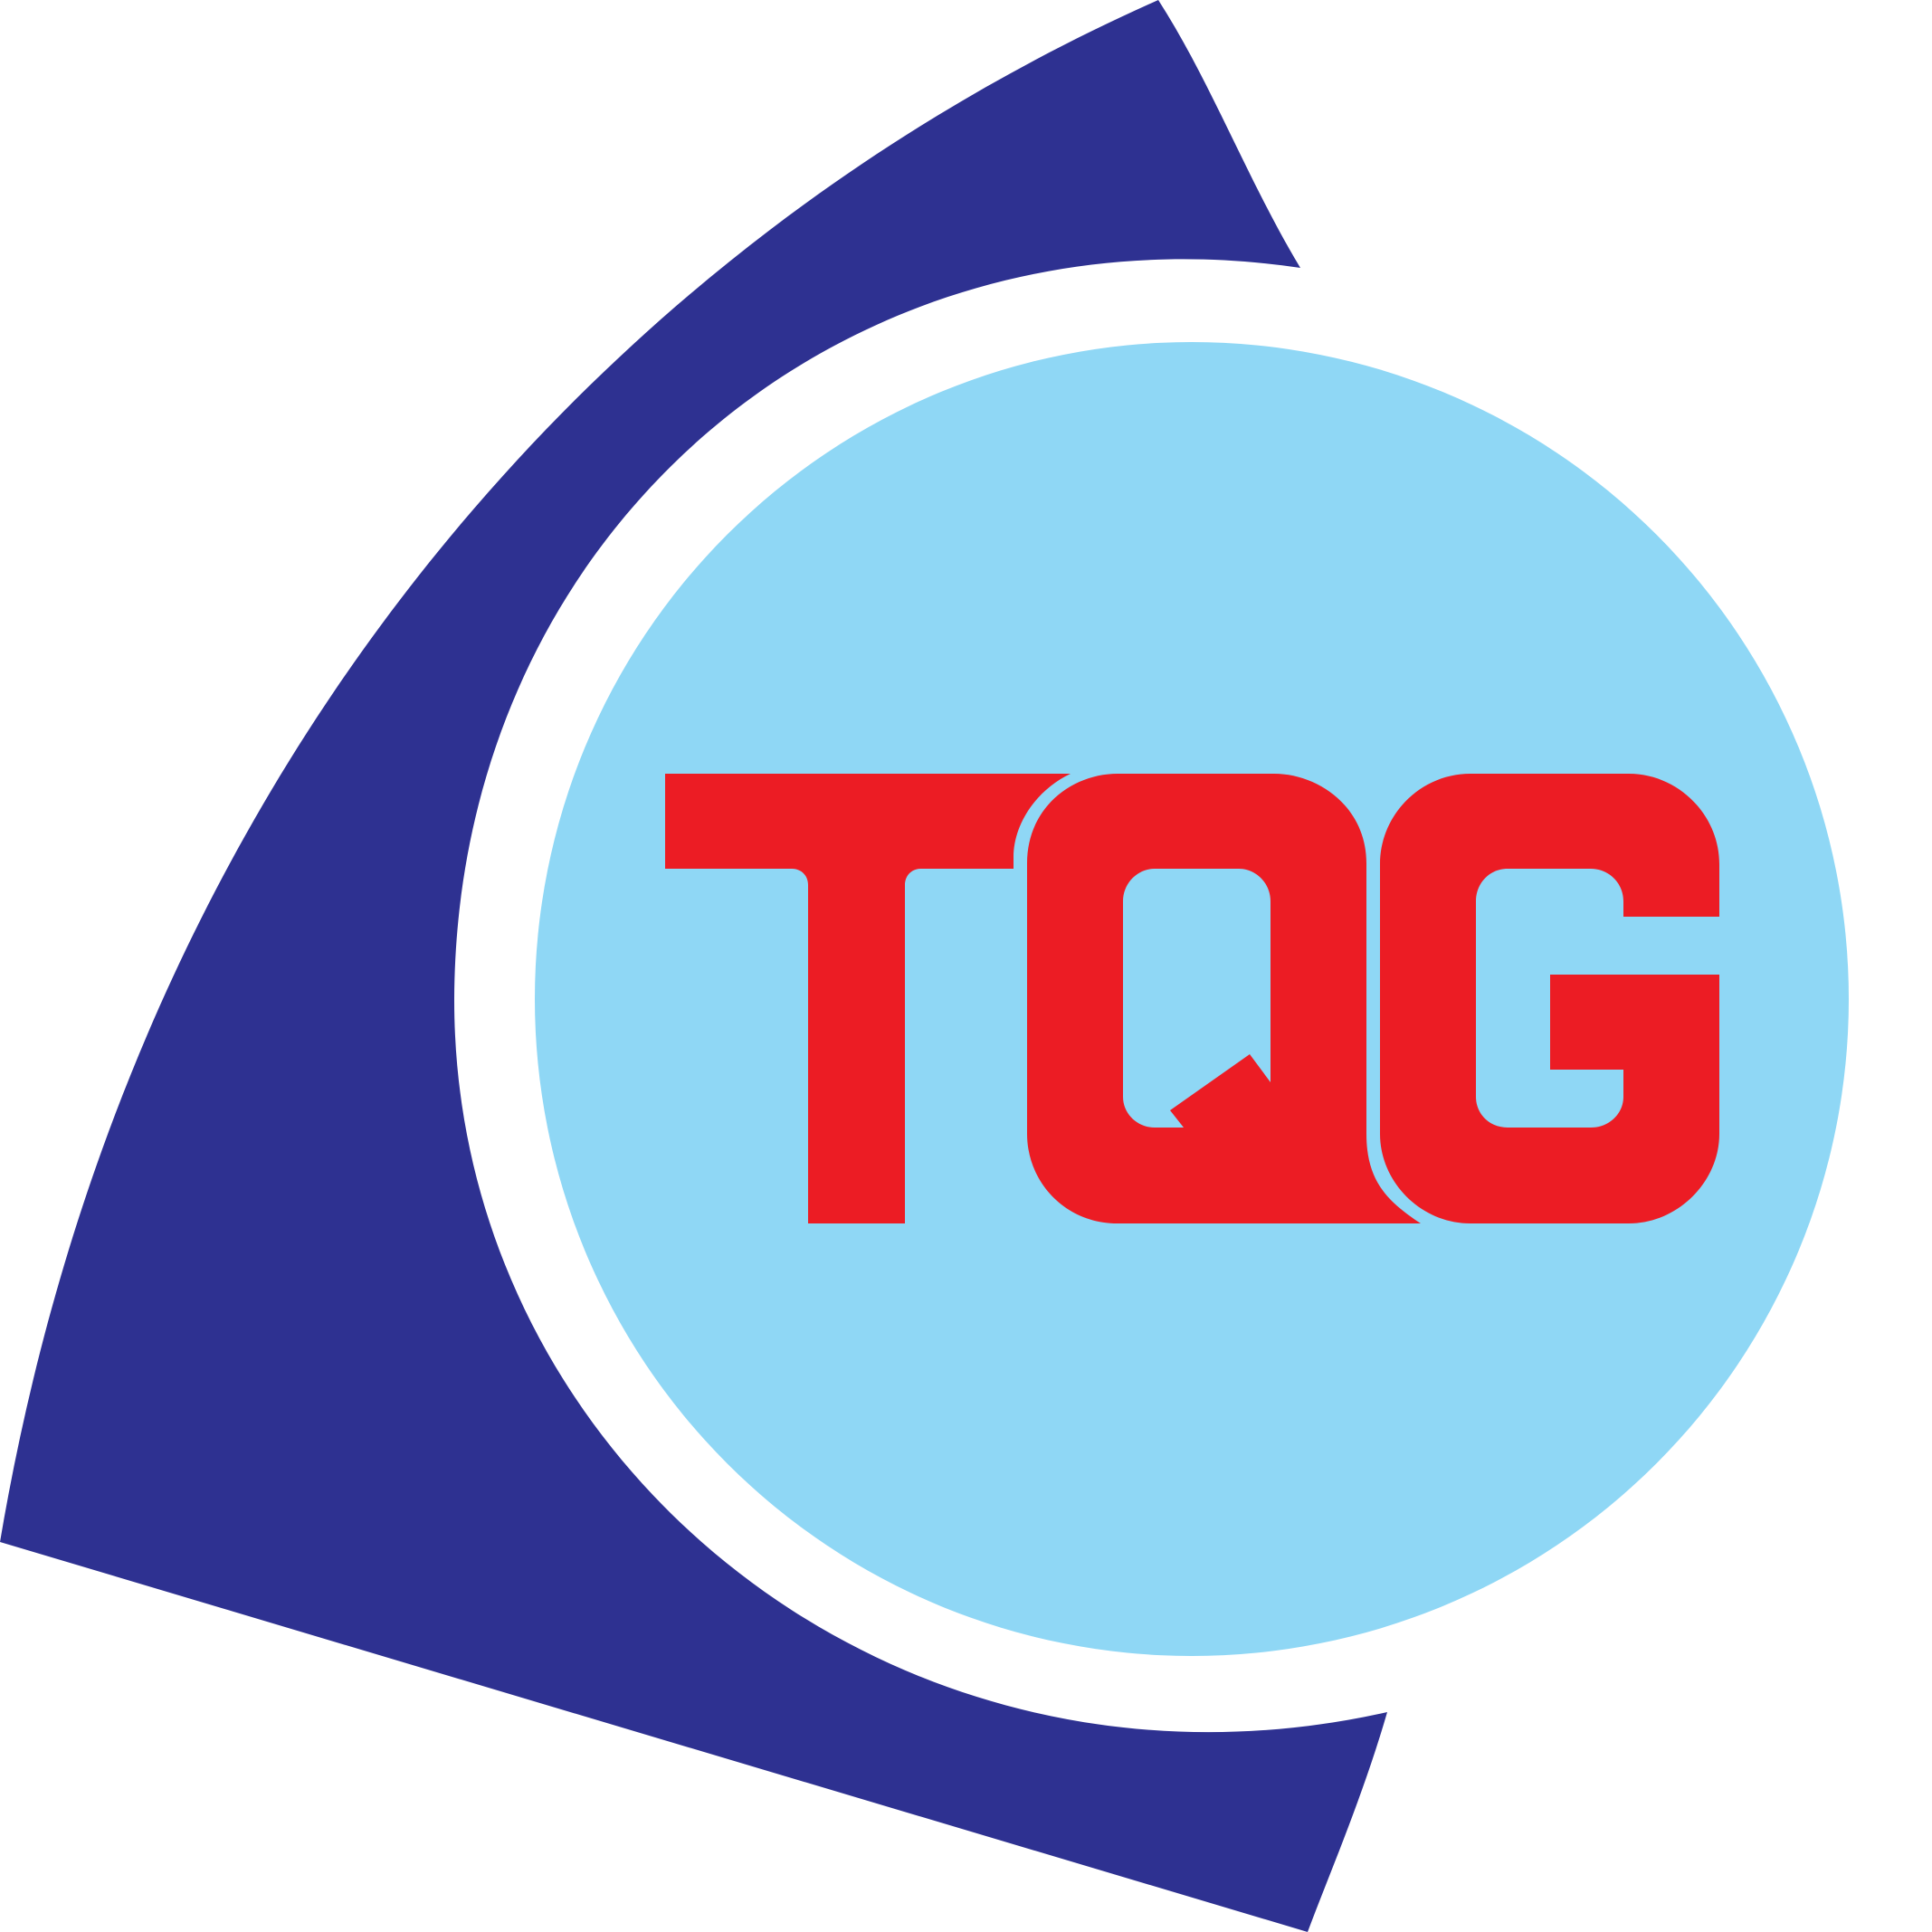  What do you see at coordinates (1224, 998) in the screenshot?
I see `letter-q` at bounding box center [1224, 998].